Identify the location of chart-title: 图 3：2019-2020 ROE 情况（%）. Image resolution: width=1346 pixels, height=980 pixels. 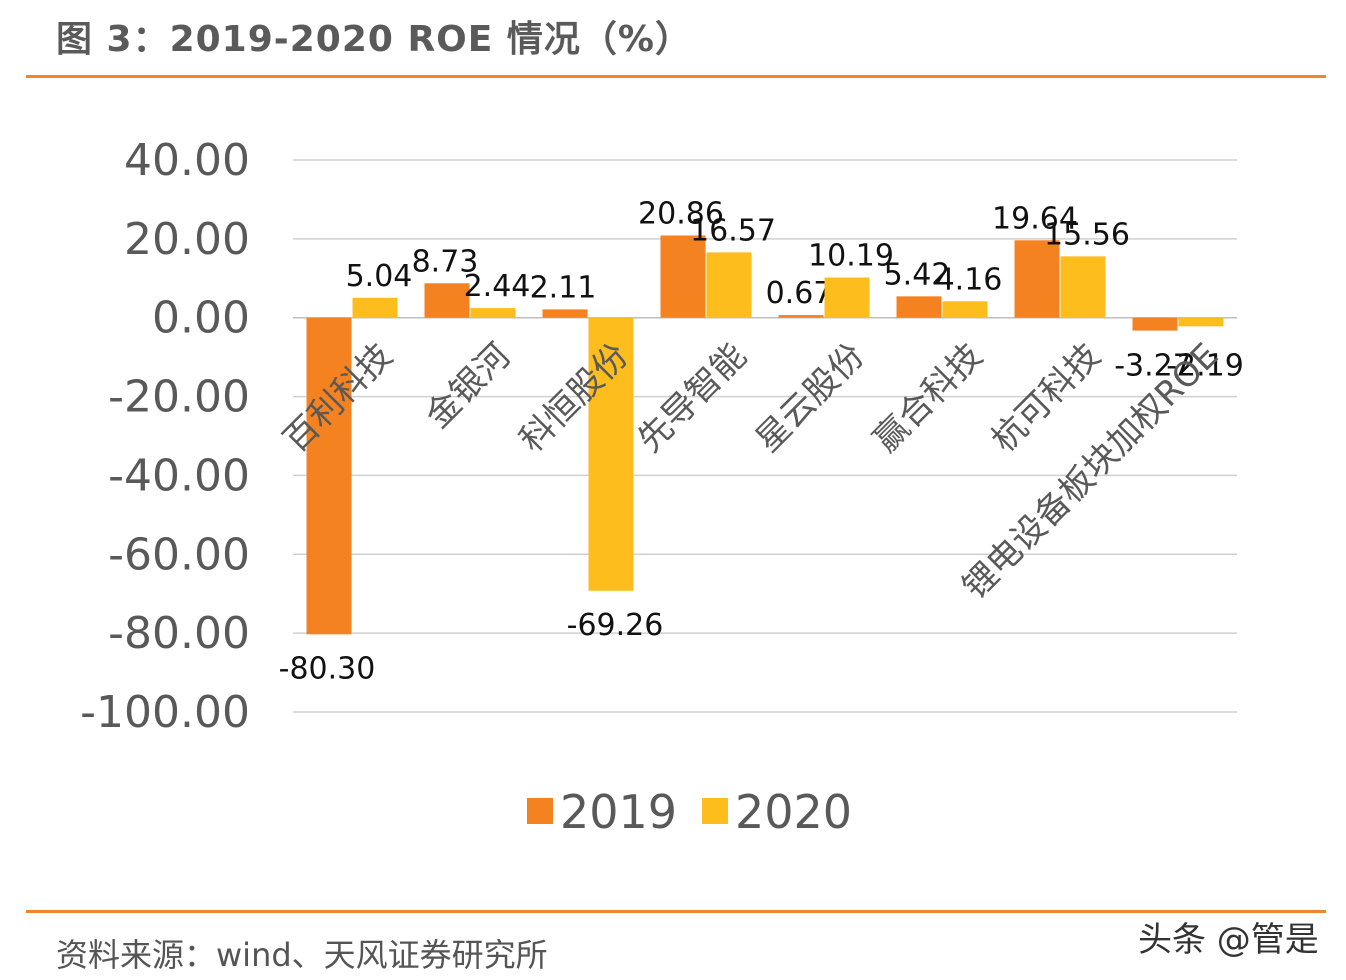
(374, 39).